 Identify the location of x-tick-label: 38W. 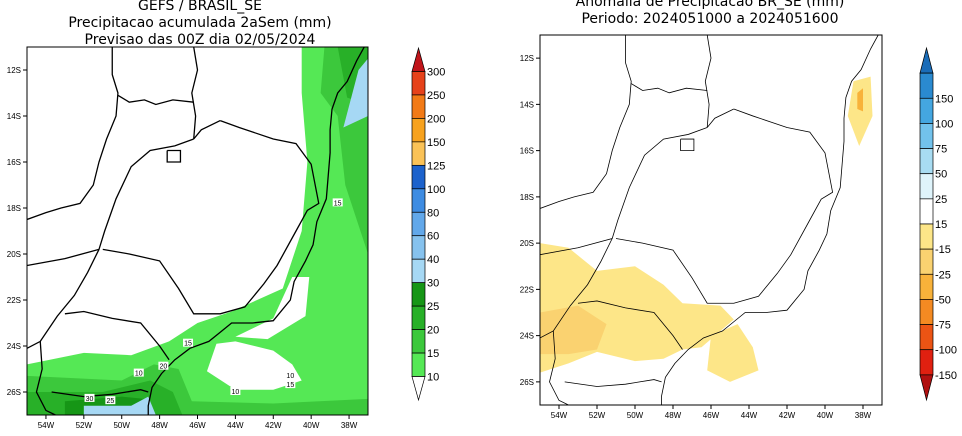
(349, 425).